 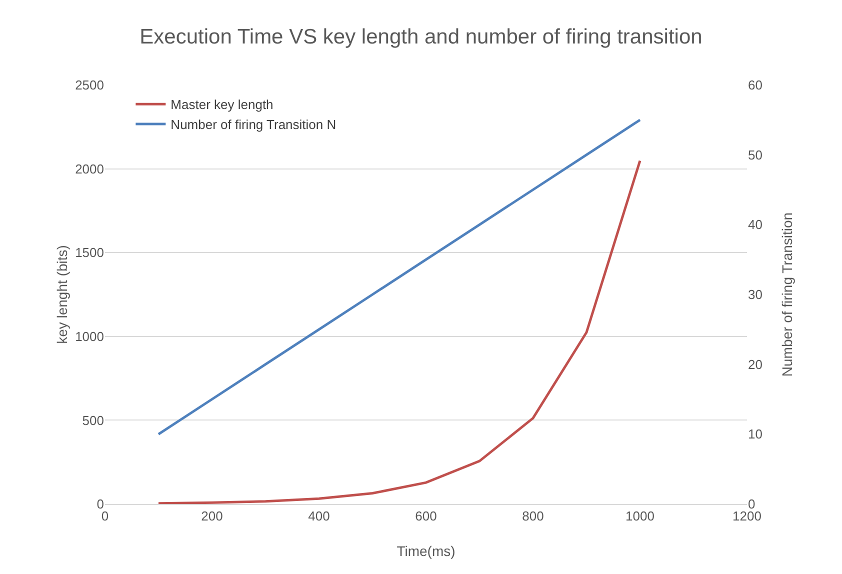 What do you see at coordinates (222, 104) in the screenshot?
I see `legend-label: Master key length` at bounding box center [222, 104].